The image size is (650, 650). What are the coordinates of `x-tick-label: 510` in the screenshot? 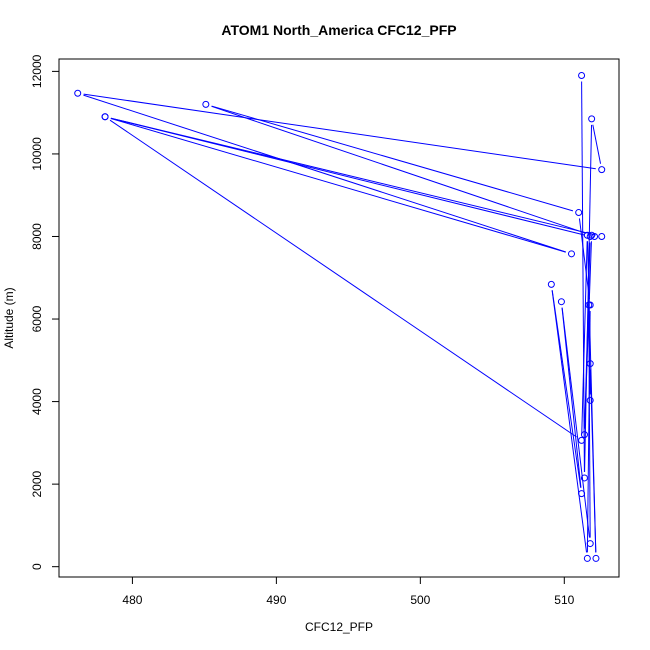 It's located at (564, 600).